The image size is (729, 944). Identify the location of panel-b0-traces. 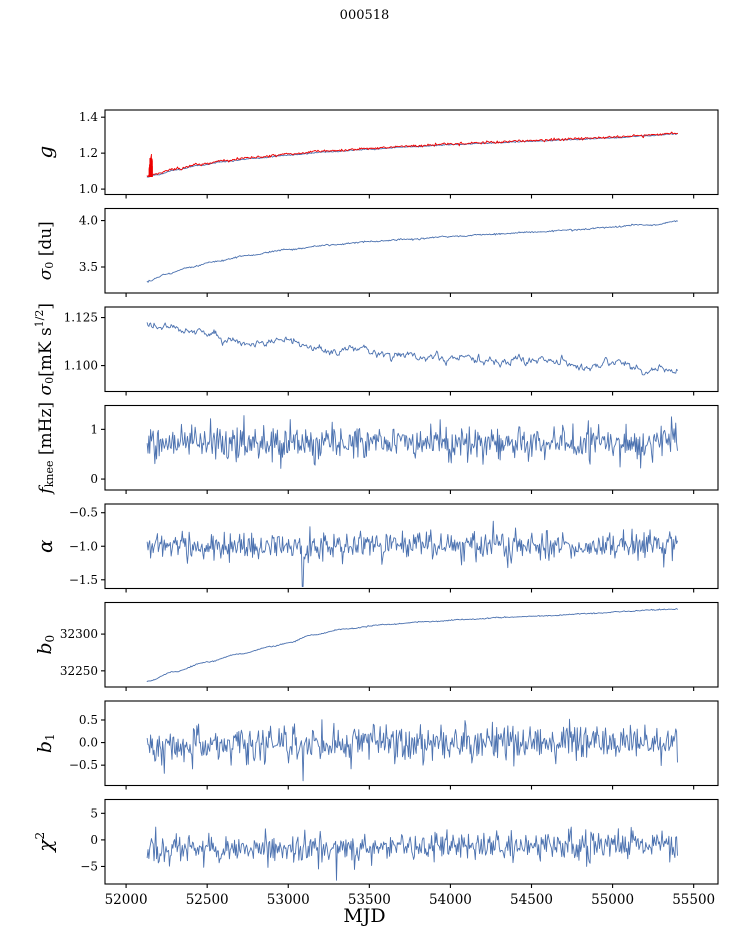
(412, 645).